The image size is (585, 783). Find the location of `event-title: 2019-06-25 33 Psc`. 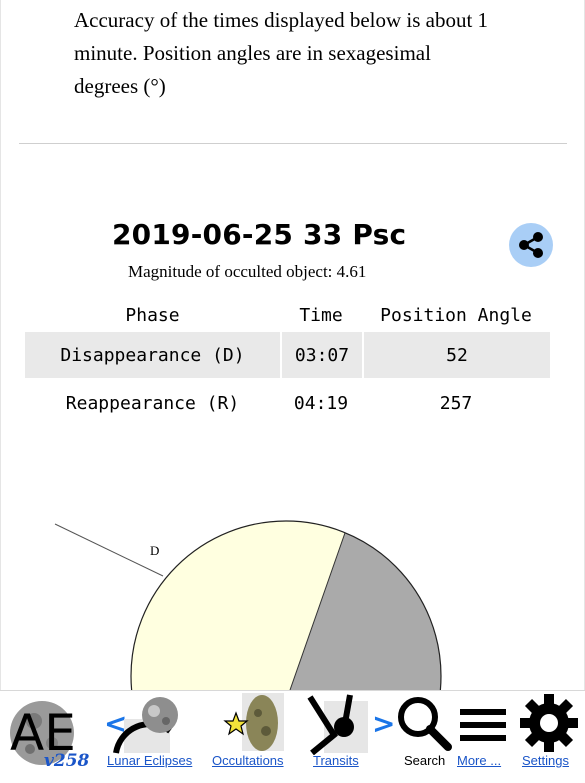

event-title: 2019-06-25 33 Psc is located at coordinates (259, 234).